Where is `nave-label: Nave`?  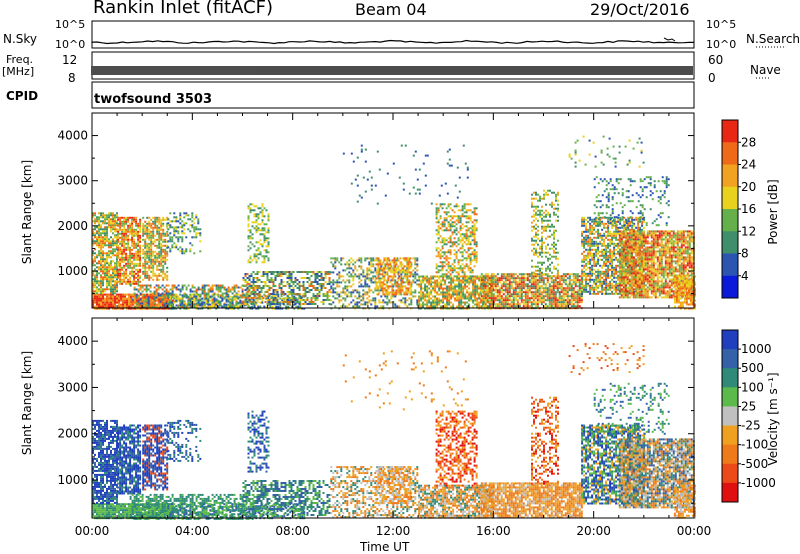
nave-label: Nave is located at coordinates (765, 70).